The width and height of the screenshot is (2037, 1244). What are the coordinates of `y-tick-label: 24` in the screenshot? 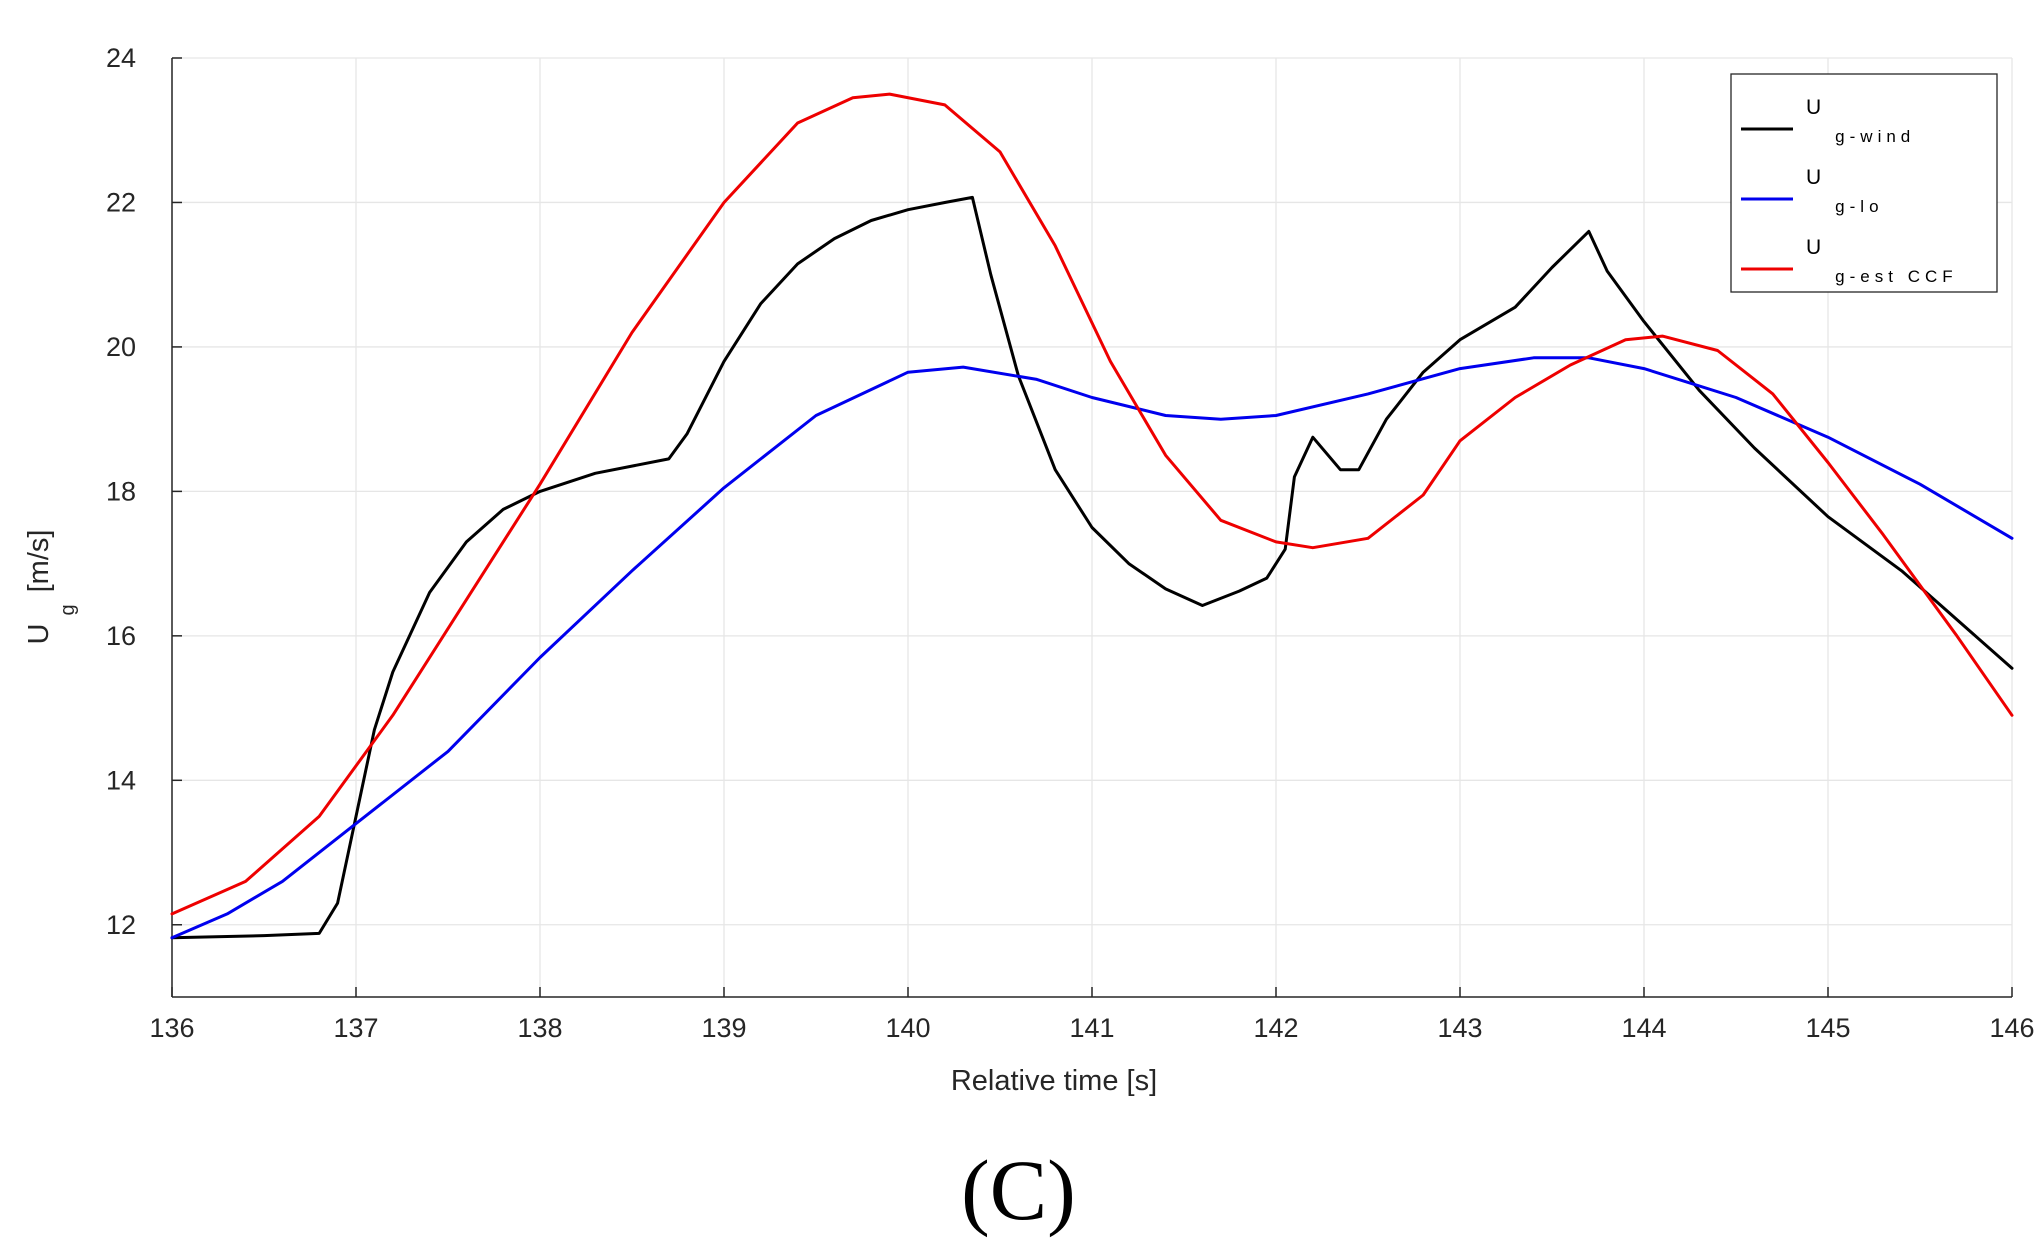 It's located at (121, 58).